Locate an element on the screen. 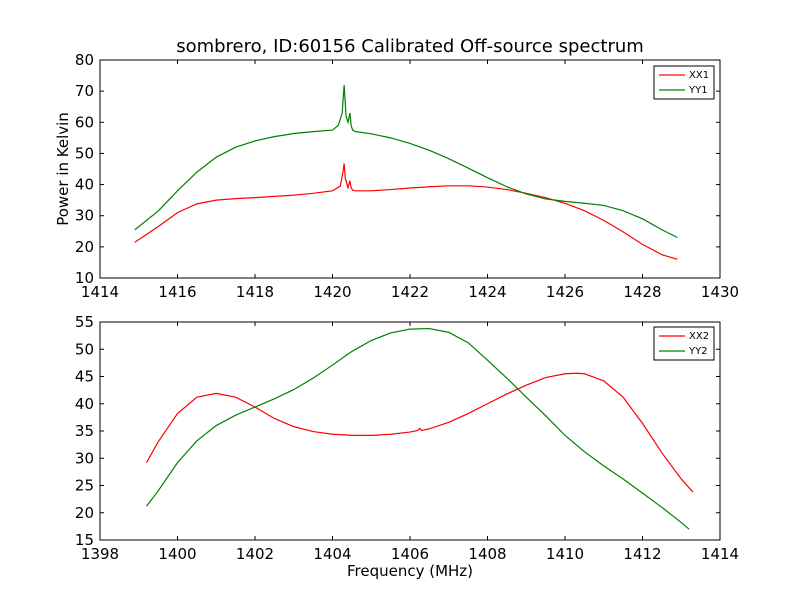 Image resolution: width=800 pixels, height=600 pixels. x-tick-label: 1410 is located at coordinates (565, 554).